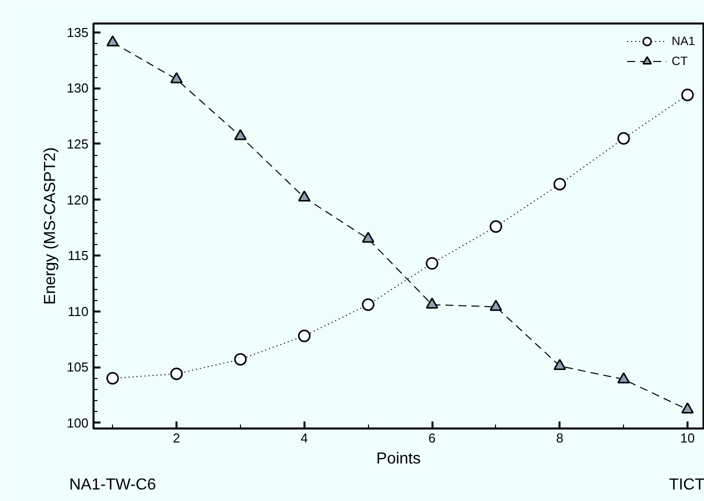 This screenshot has height=501, width=704. I want to click on y-tick-label: 135, so click(77, 32).